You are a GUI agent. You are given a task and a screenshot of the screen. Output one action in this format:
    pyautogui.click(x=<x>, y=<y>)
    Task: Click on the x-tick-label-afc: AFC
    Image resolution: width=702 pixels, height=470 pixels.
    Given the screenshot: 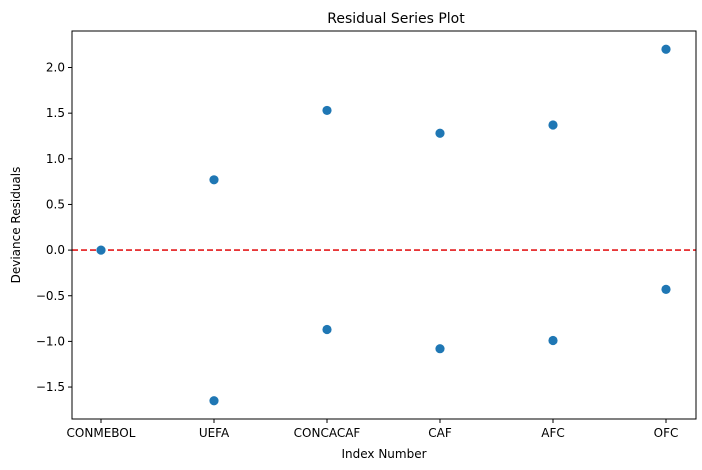 What is the action you would take?
    pyautogui.click(x=553, y=433)
    